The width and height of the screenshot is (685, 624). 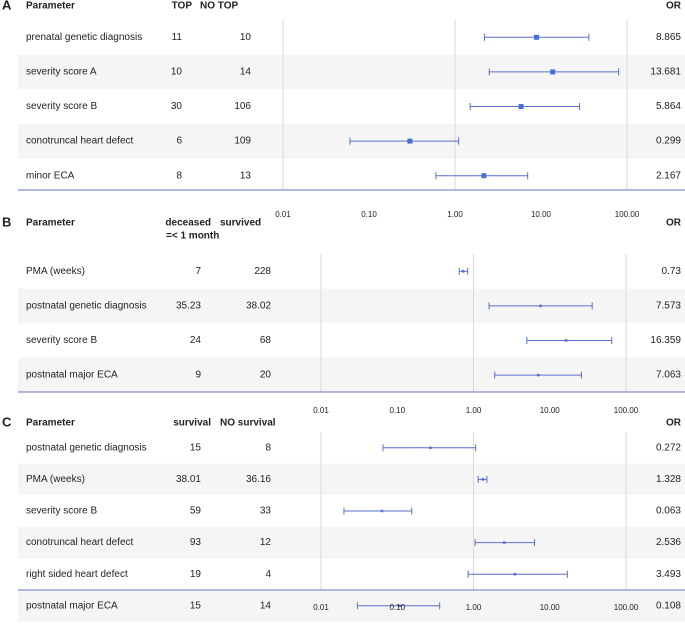 What do you see at coordinates (266, 340) in the screenshot?
I see `row-group2-value: 68` at bounding box center [266, 340].